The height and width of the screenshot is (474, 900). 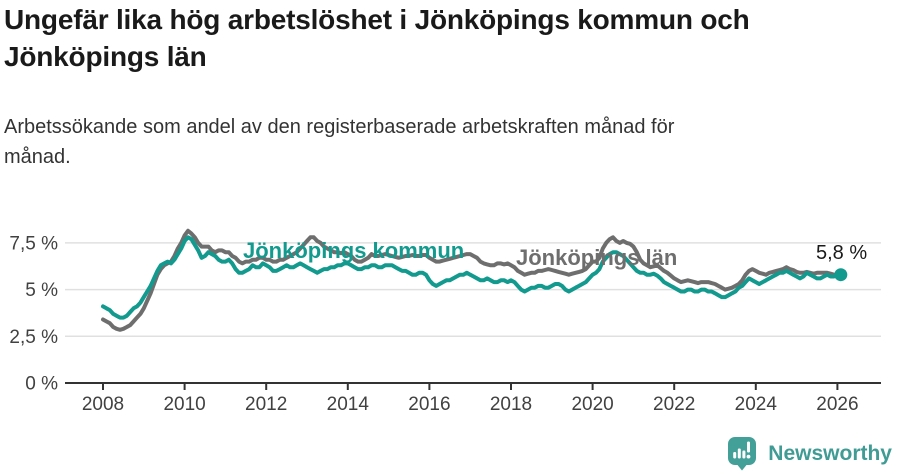 I want to click on brand-footer: Newsworthy, so click(x=809, y=454).